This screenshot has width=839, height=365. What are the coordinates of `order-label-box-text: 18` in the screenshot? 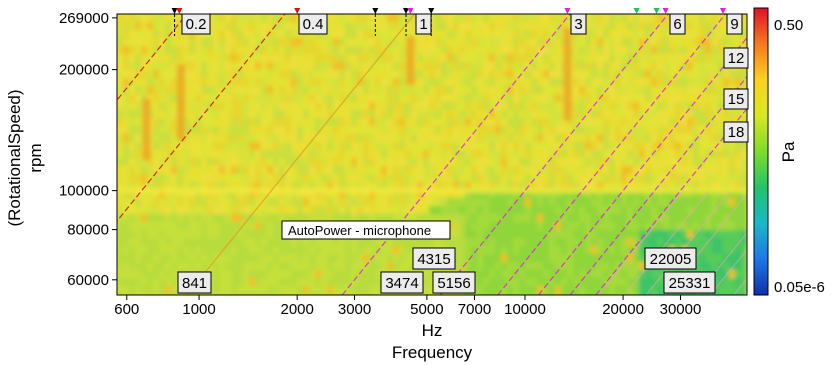 It's located at (736, 132).